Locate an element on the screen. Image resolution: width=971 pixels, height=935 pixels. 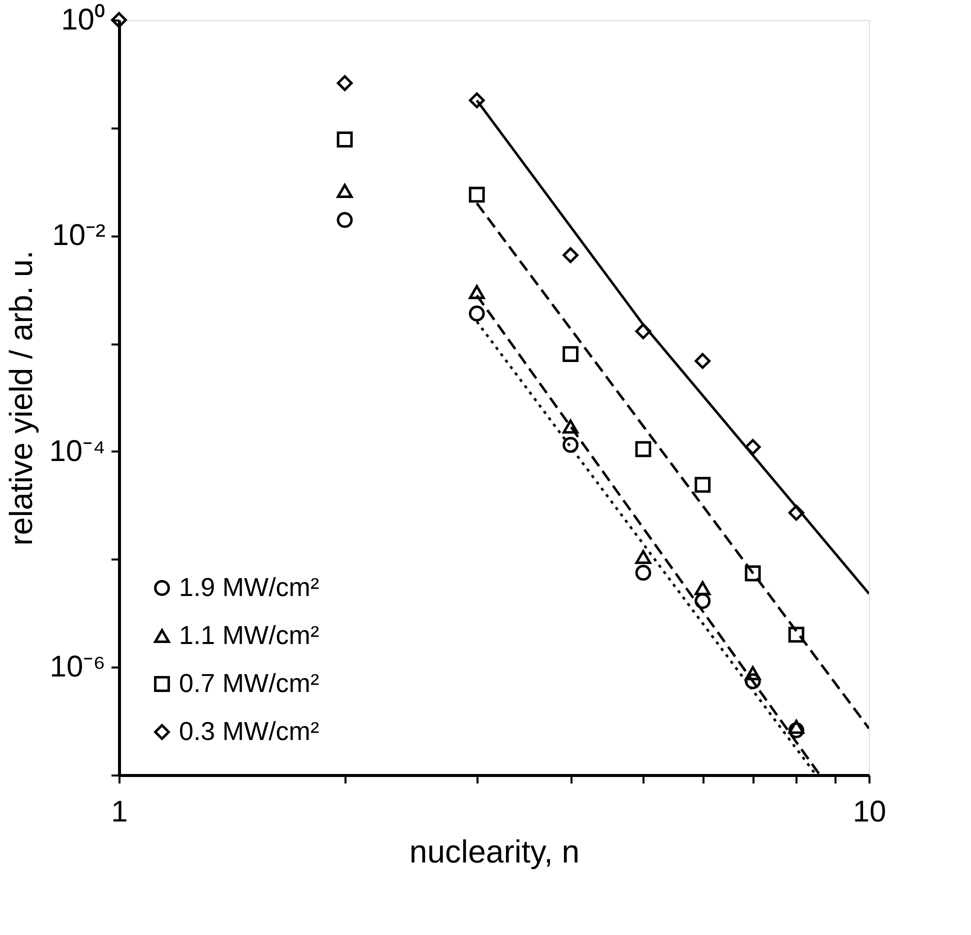
x-tick-label: 10 is located at coordinates (869, 812).